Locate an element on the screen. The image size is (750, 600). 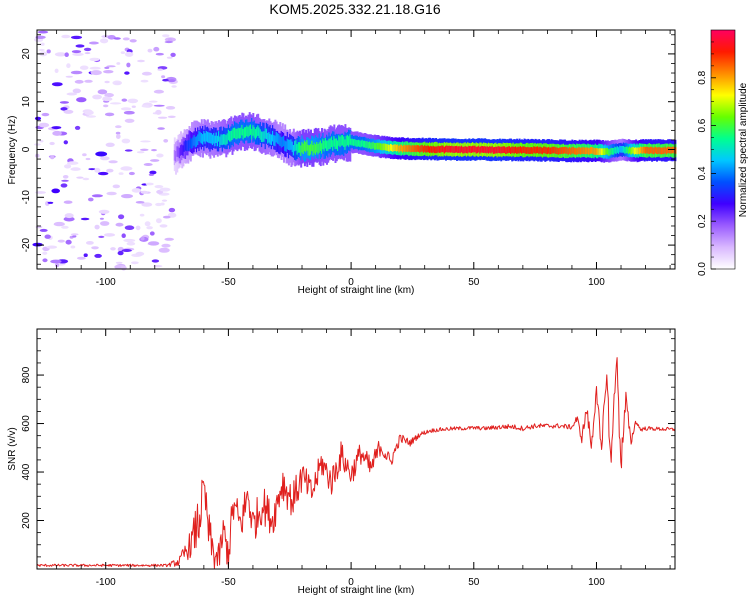
spectrogram-xtick-label: -100 is located at coordinates (106, 282).